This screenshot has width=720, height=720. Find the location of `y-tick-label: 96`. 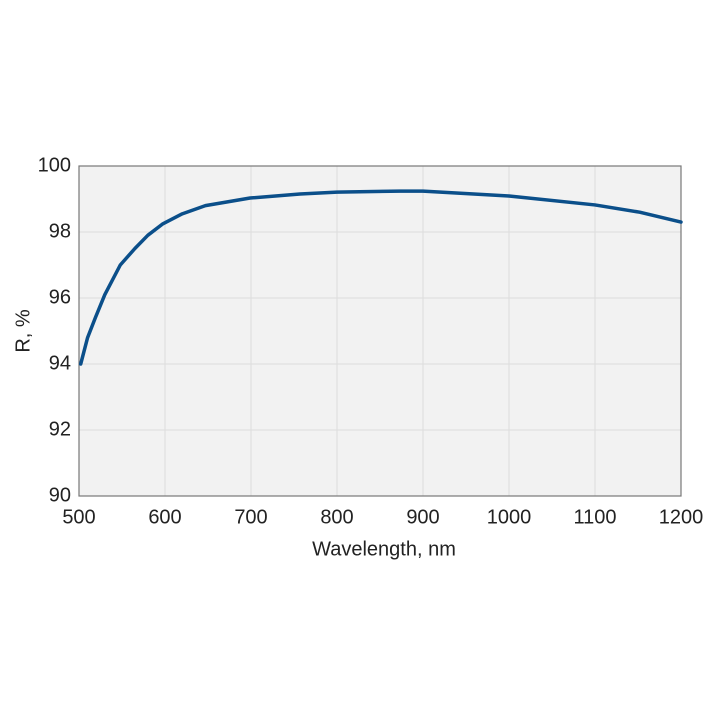

y-tick-label: 96 is located at coordinates (60, 297).